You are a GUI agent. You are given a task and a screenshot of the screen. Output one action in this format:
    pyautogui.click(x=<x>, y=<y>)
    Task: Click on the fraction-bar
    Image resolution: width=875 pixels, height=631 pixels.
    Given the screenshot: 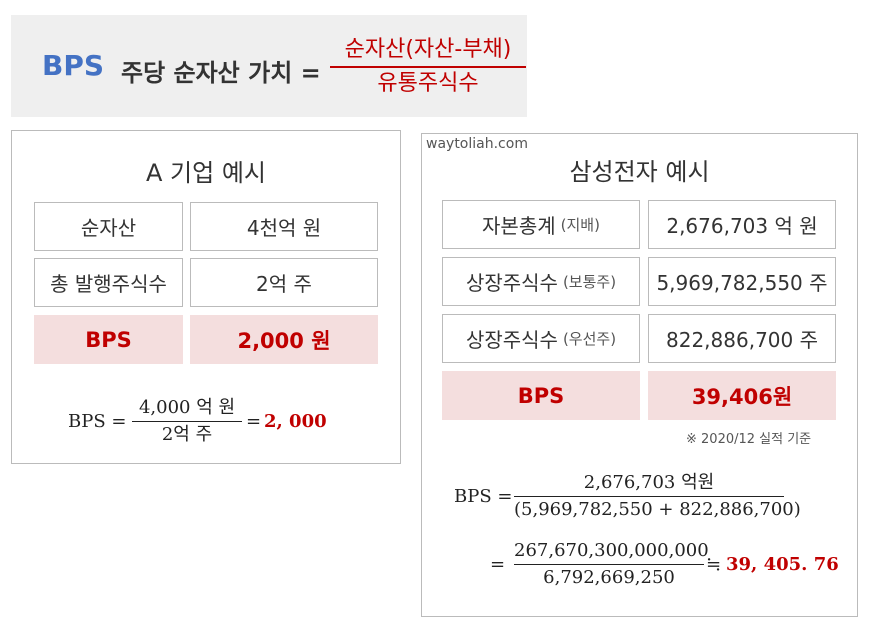 What is the action you would take?
    pyautogui.click(x=428, y=67)
    